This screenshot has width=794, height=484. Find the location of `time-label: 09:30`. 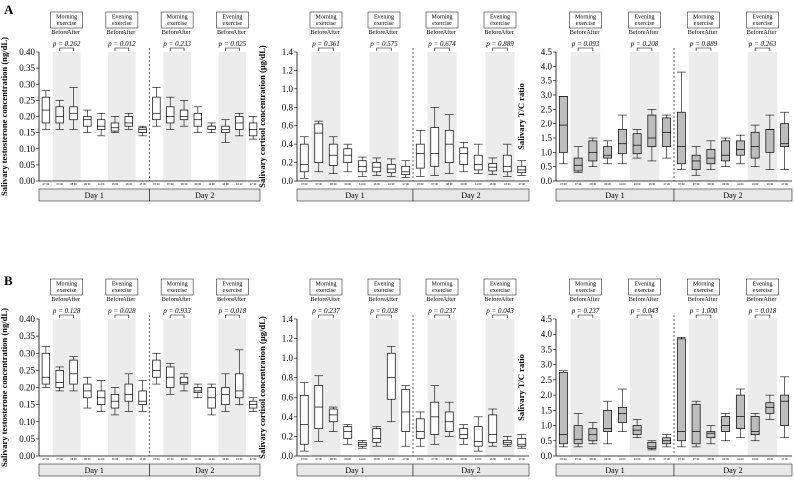

time-label: 09:30 is located at coordinates (607, 459).